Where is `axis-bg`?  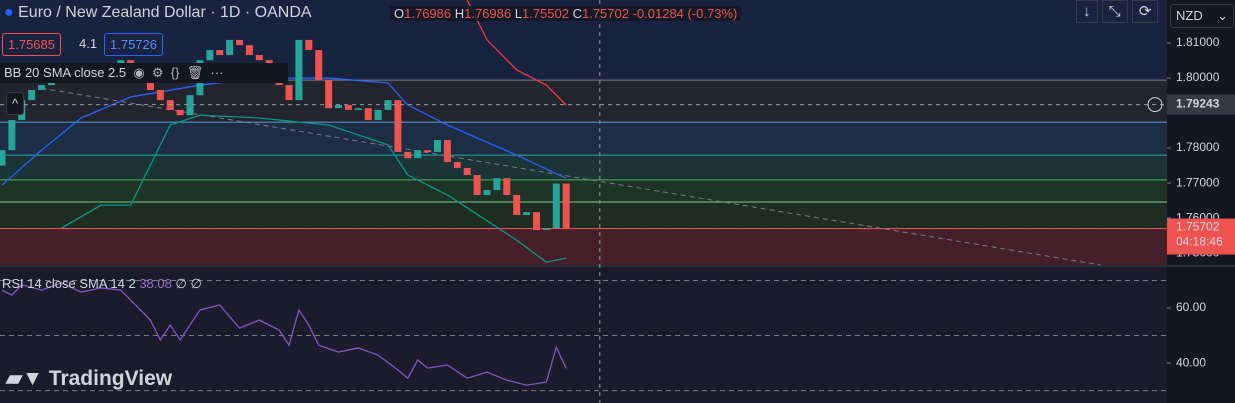 axis-bg is located at coordinates (1201, 201).